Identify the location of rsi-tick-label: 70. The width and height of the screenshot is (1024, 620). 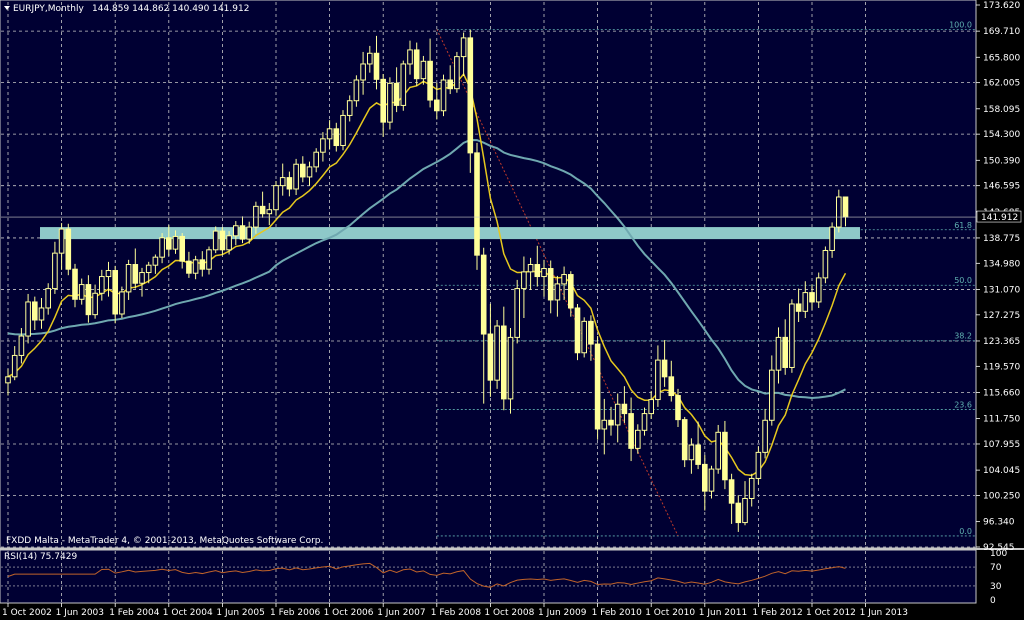
(996, 568).